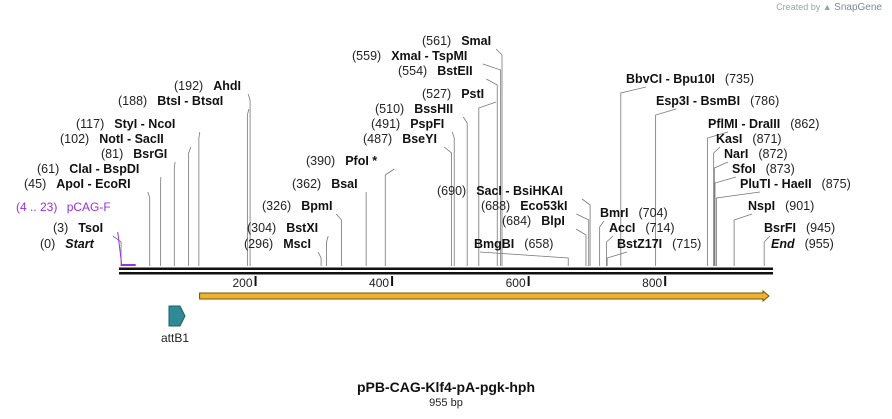 This screenshot has height=419, width=892. I want to click on enzyme-label: (192) AhdI, so click(207, 86).